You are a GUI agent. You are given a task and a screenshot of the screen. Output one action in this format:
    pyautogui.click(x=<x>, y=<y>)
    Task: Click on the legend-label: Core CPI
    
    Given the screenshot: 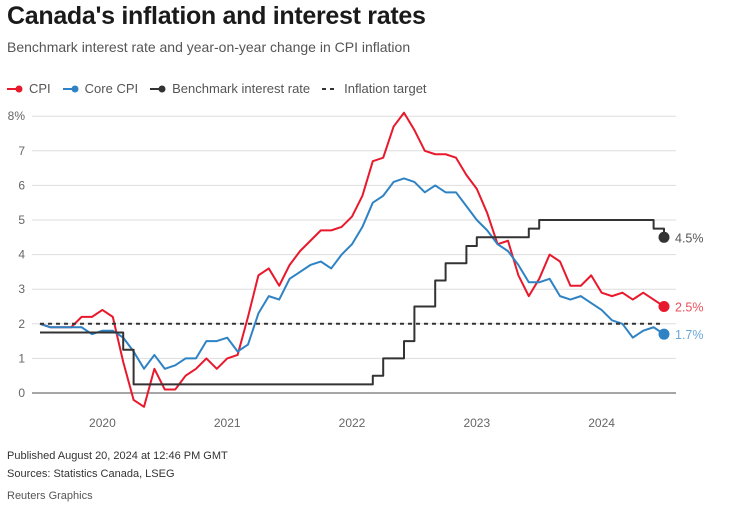 What is the action you would take?
    pyautogui.click(x=111, y=88)
    